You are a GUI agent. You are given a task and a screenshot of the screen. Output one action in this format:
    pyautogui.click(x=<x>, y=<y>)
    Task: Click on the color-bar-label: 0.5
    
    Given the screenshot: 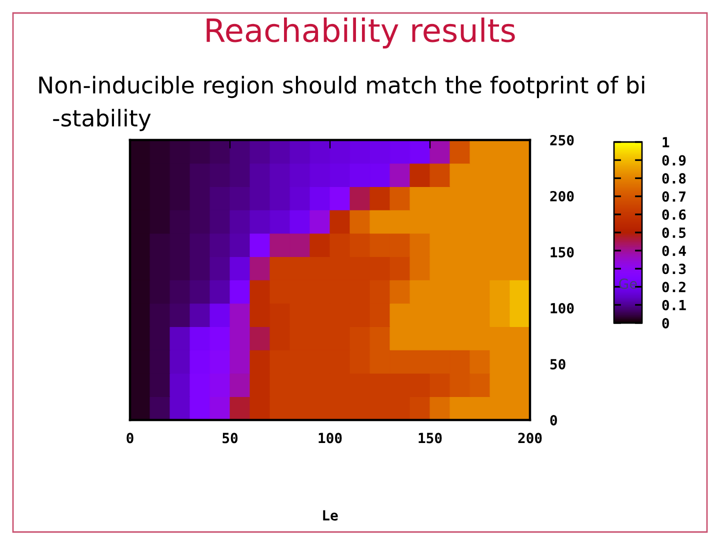 What is the action you would take?
    pyautogui.click(x=674, y=232)
    